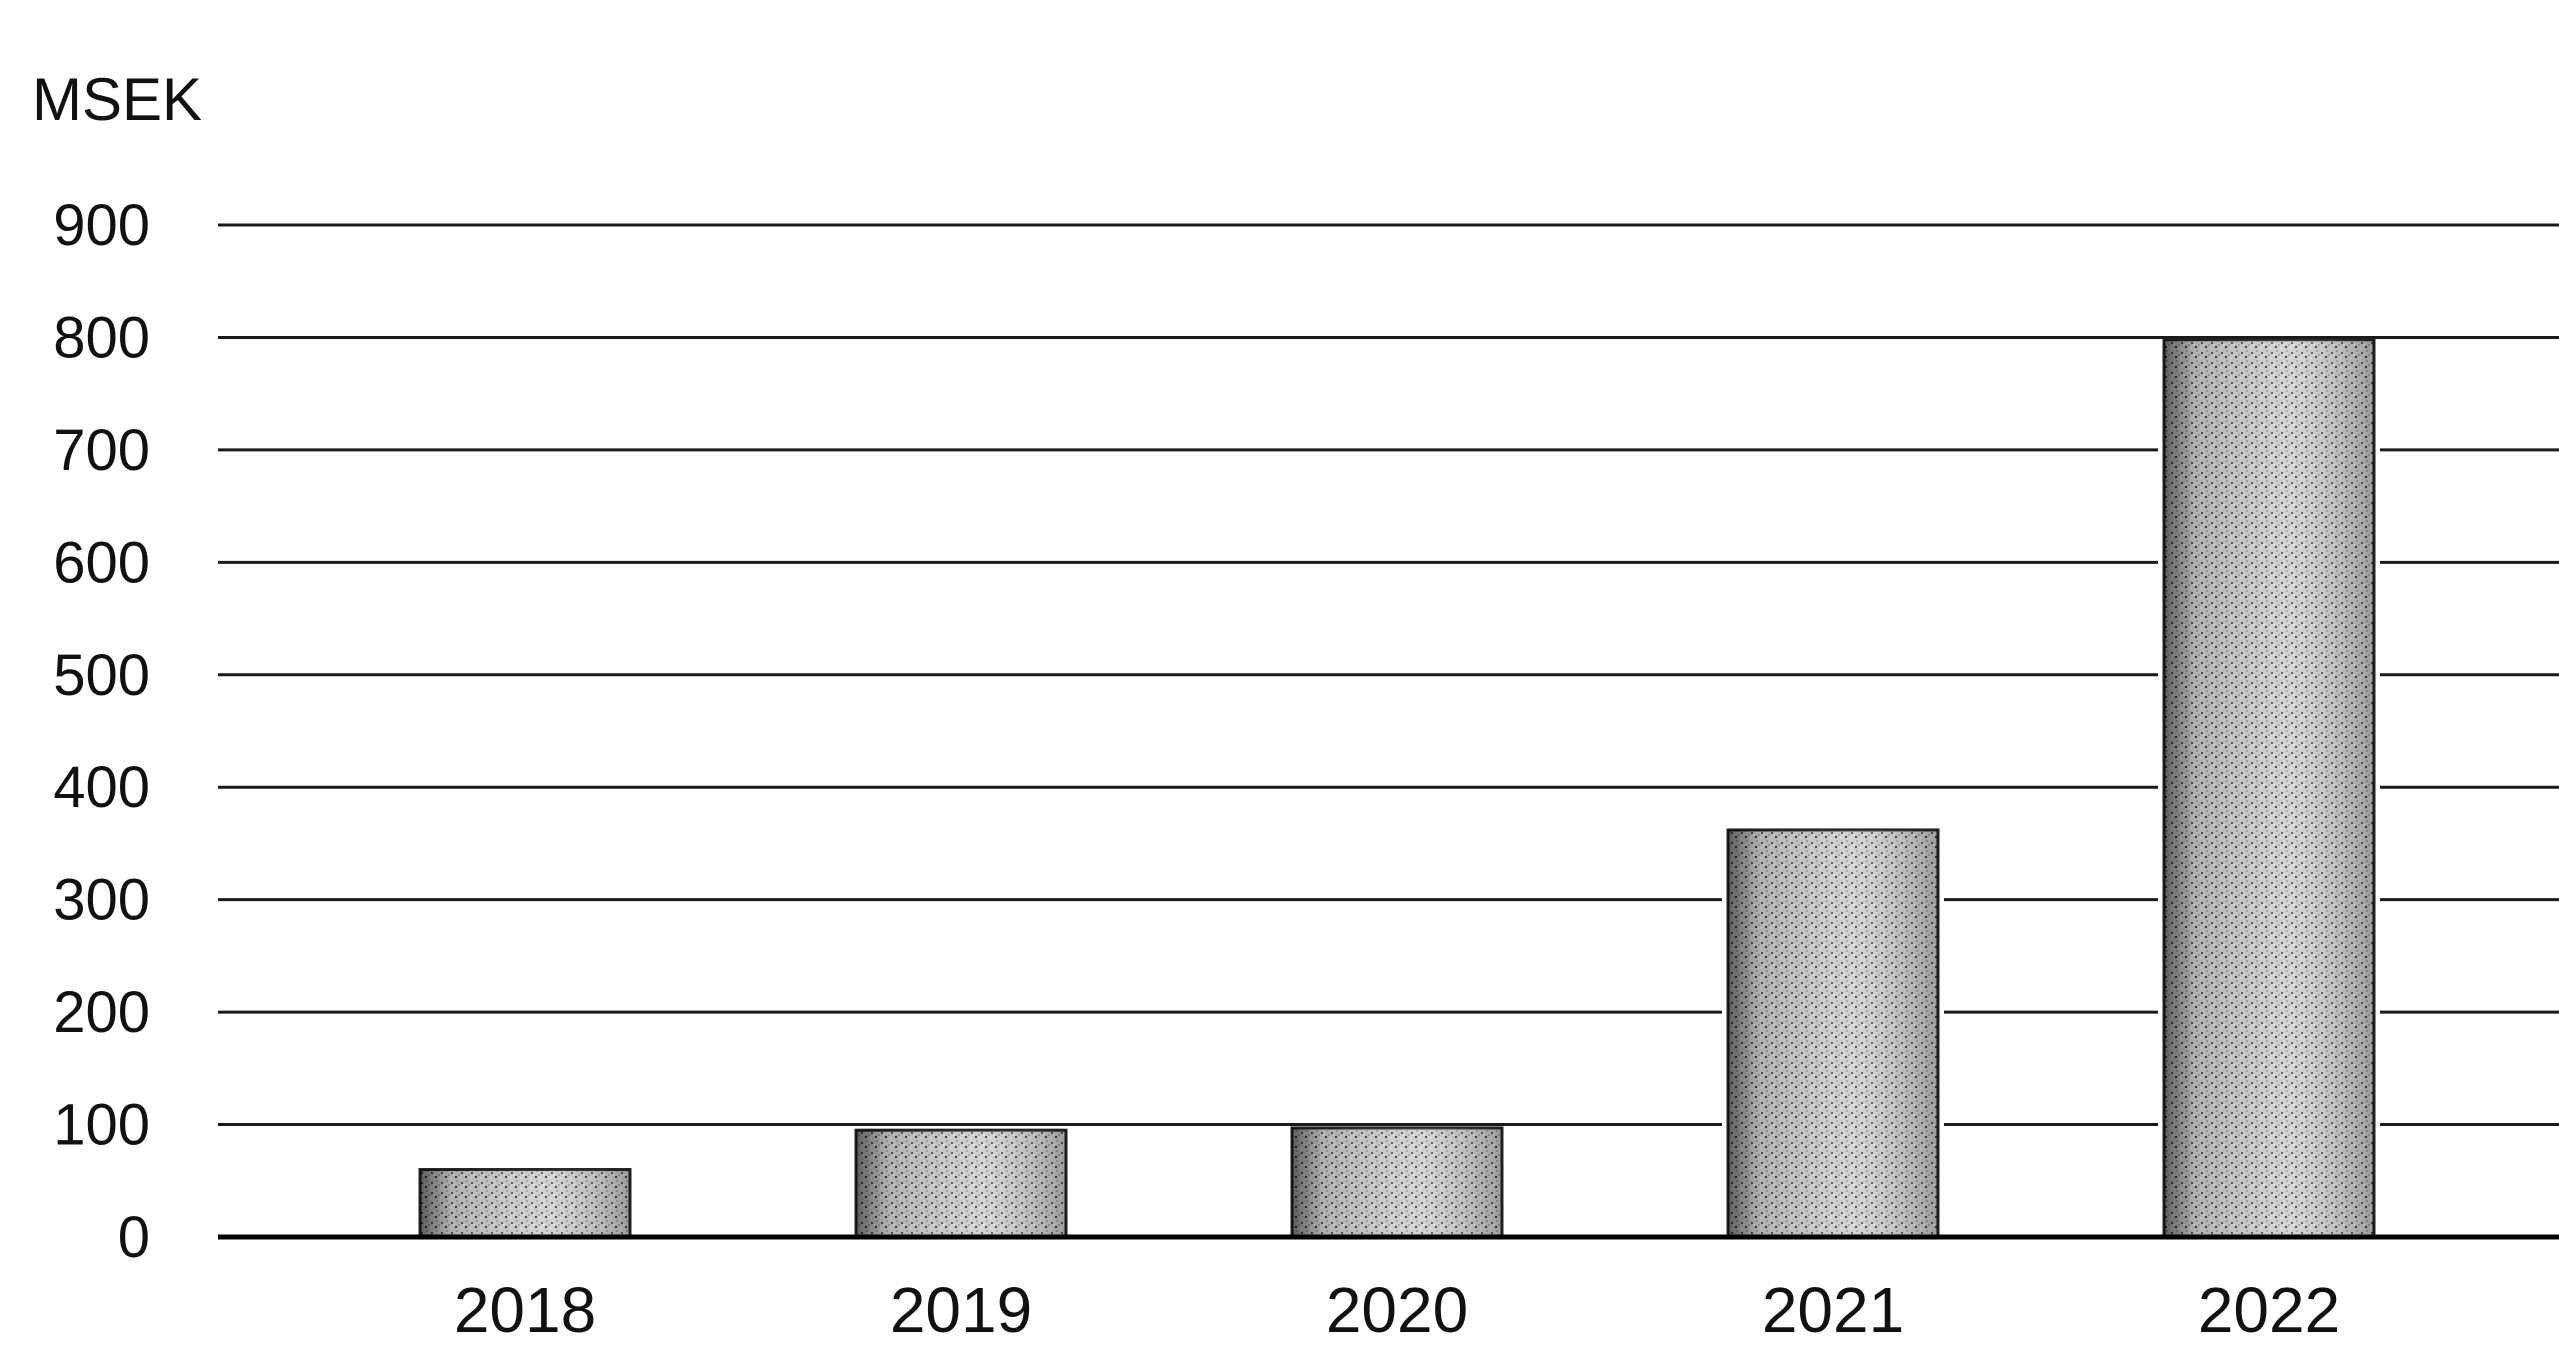  I want to click on bar-2019, so click(961, 1183).